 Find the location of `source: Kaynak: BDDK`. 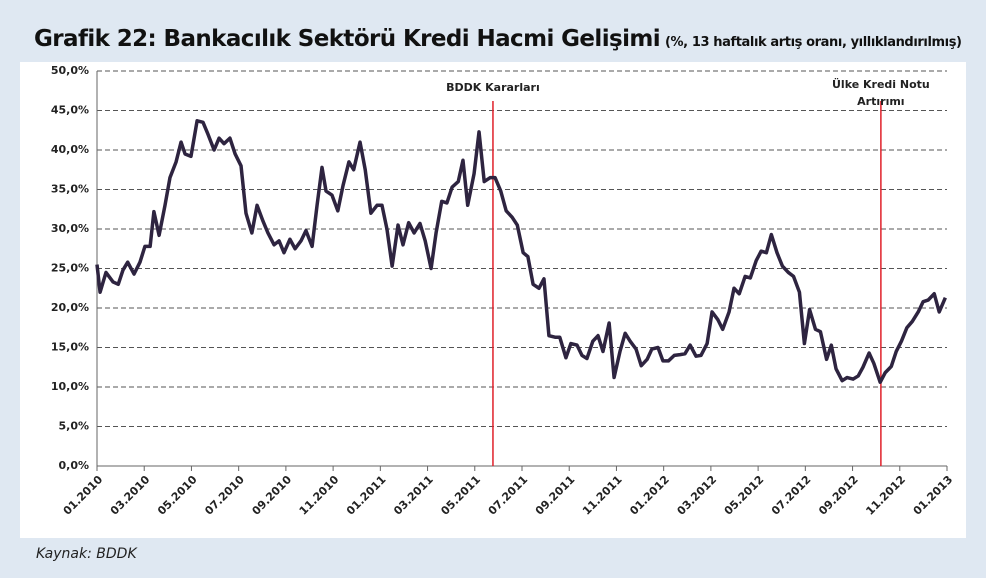

source: Kaynak: BDDK is located at coordinates (86, 554).